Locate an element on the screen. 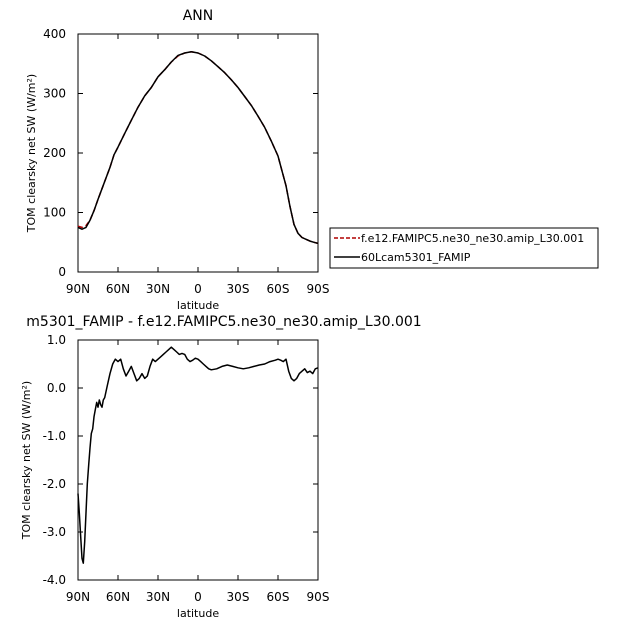 Image resolution: width=626 pixels, height=626 pixels. top-x-axis-label: latitude is located at coordinates (198, 305).